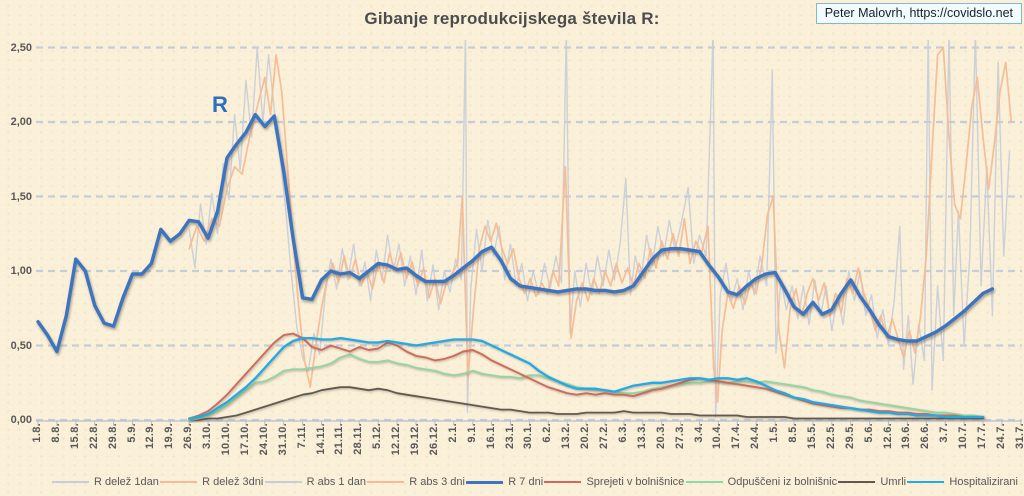  I want to click on y-axis-label: 1,50, so click(21, 196).